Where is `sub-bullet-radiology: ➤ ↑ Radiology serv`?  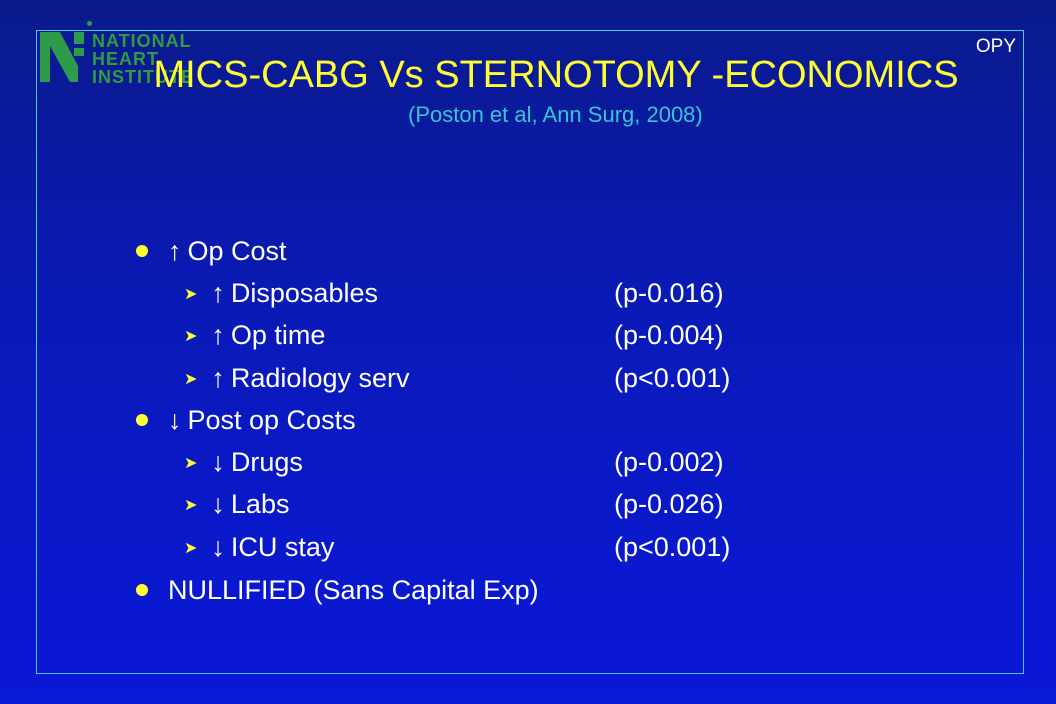
sub-bullet-radiology: ➤ ↑ Radiology serv is located at coordinates (297, 380).